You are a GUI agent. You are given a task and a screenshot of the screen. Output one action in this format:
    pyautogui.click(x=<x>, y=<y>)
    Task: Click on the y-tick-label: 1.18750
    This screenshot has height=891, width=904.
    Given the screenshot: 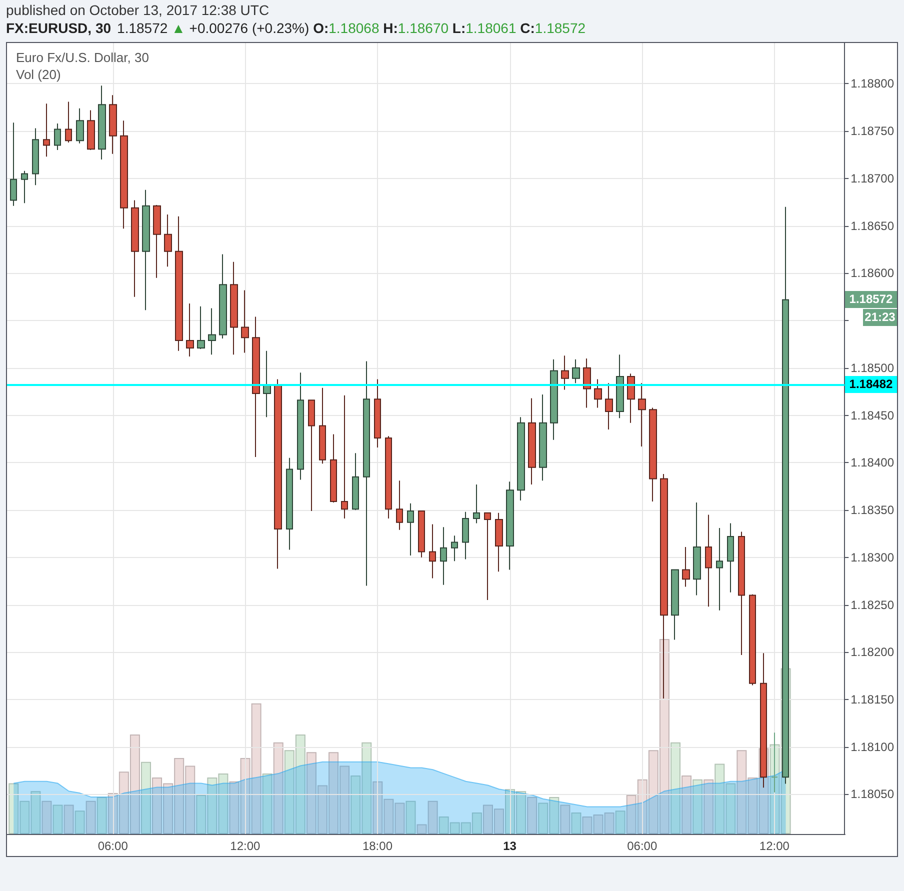 What is the action you would take?
    pyautogui.click(x=872, y=131)
    